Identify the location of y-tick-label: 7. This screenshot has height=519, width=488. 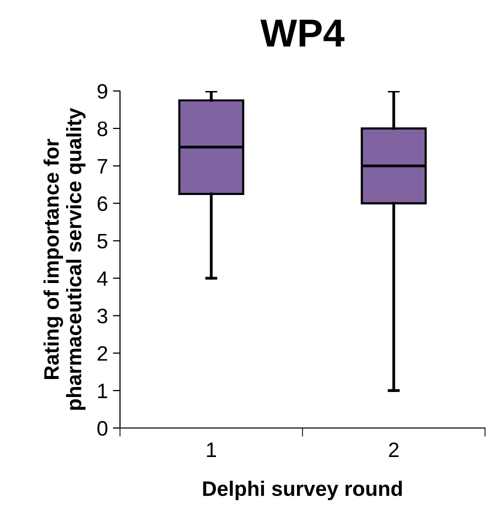
(103, 166).